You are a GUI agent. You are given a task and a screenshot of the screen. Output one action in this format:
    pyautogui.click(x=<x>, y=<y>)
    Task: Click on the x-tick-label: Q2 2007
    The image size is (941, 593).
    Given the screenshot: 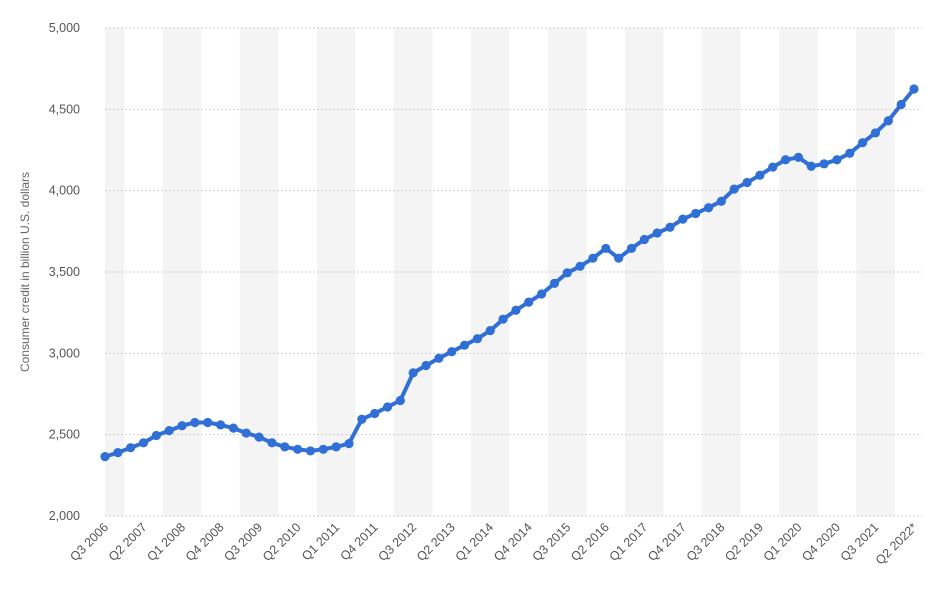 What is the action you would take?
    pyautogui.click(x=128, y=542)
    